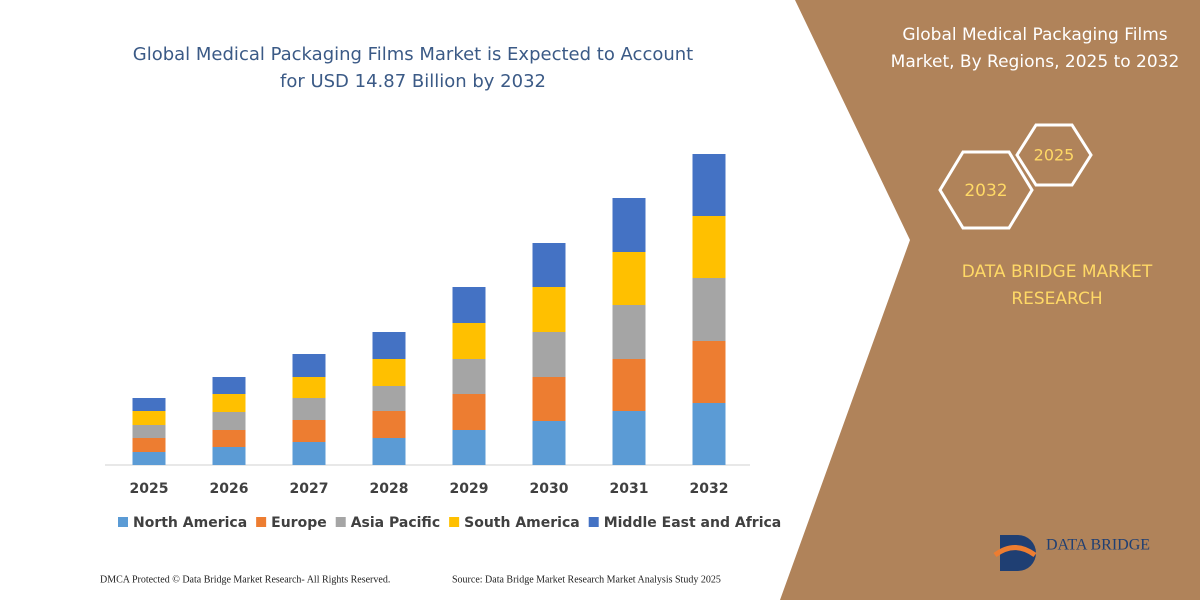  I want to click on brand-text: DATA BRIDGE MARKET, so click(1057, 272).